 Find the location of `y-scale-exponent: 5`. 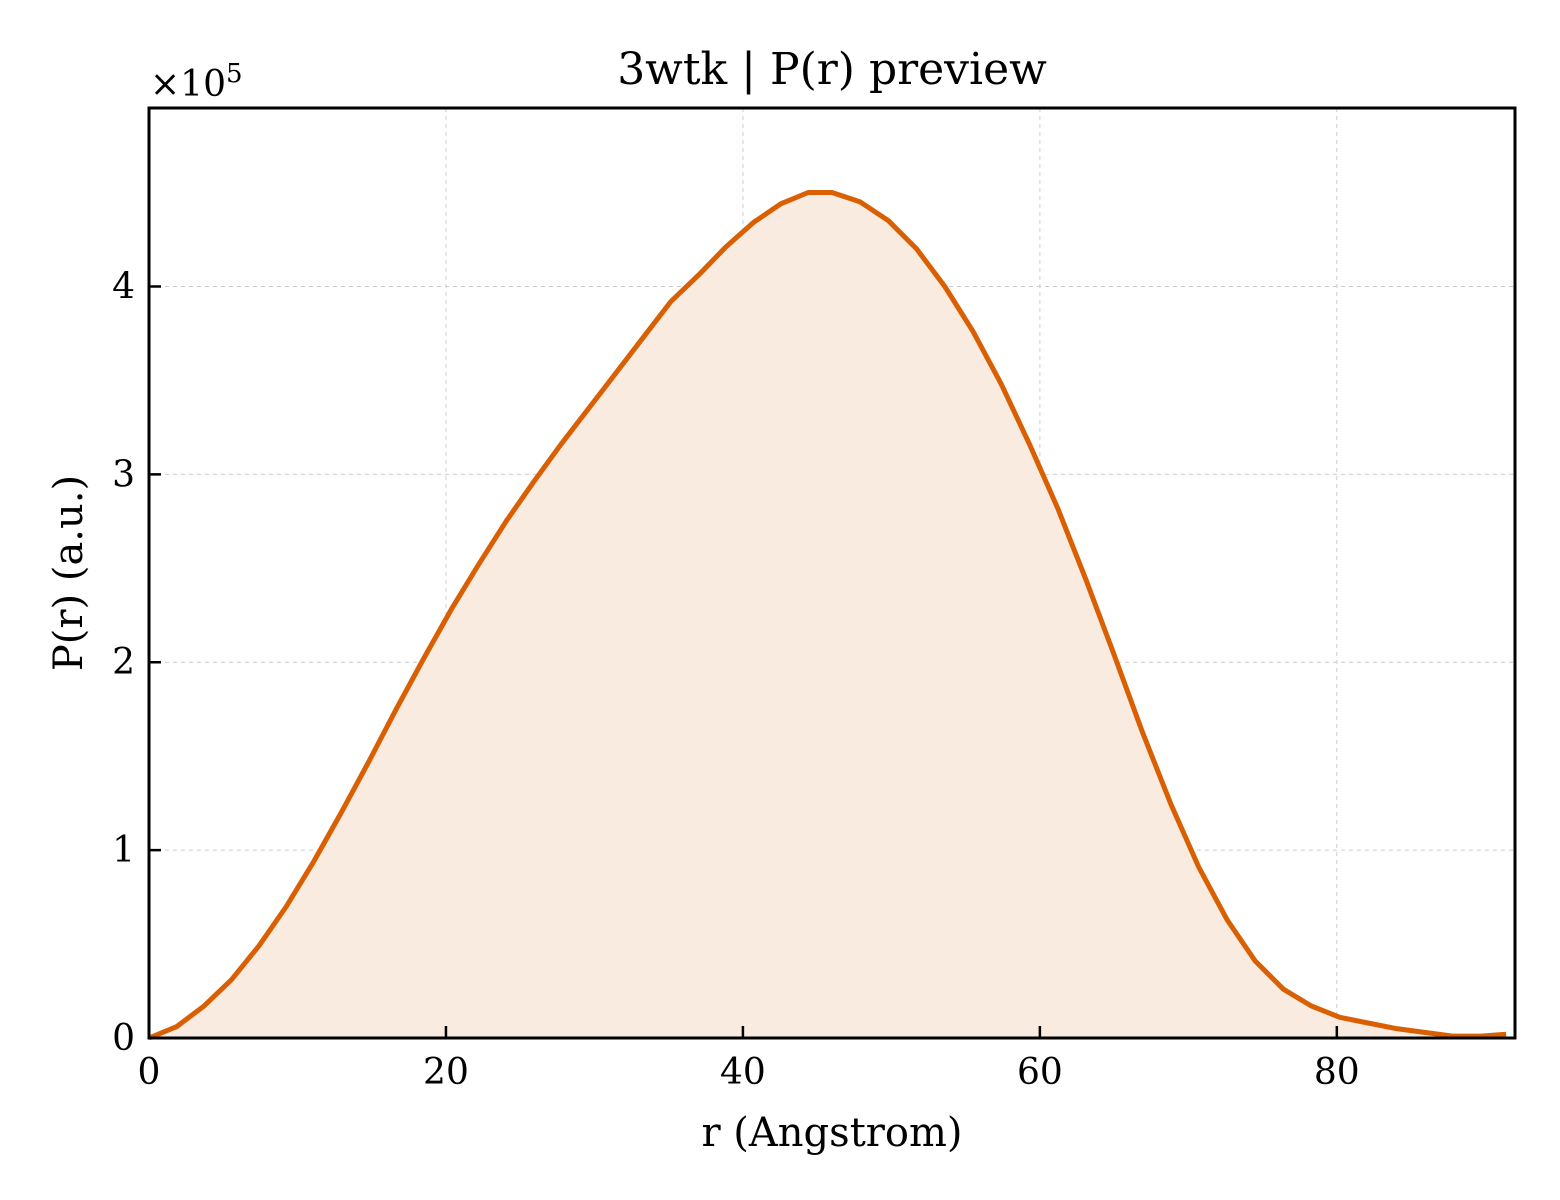

y-scale-exponent: 5 is located at coordinates (234, 74).